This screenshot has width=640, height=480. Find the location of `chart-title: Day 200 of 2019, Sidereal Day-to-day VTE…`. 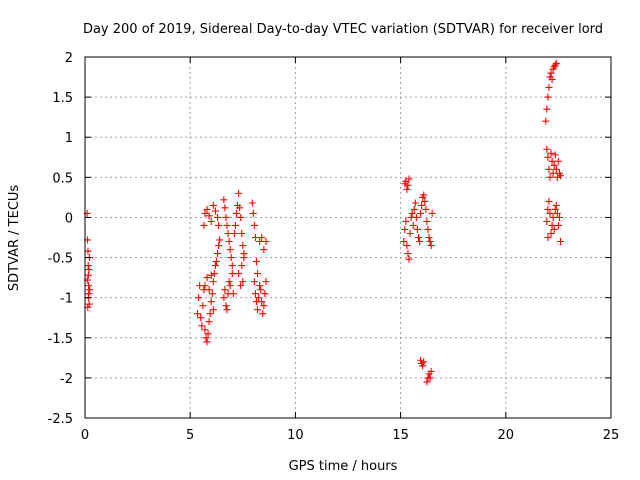

chart-title: Day 200 of 2019, Sidereal Day-to-day VTE… is located at coordinates (343, 29).